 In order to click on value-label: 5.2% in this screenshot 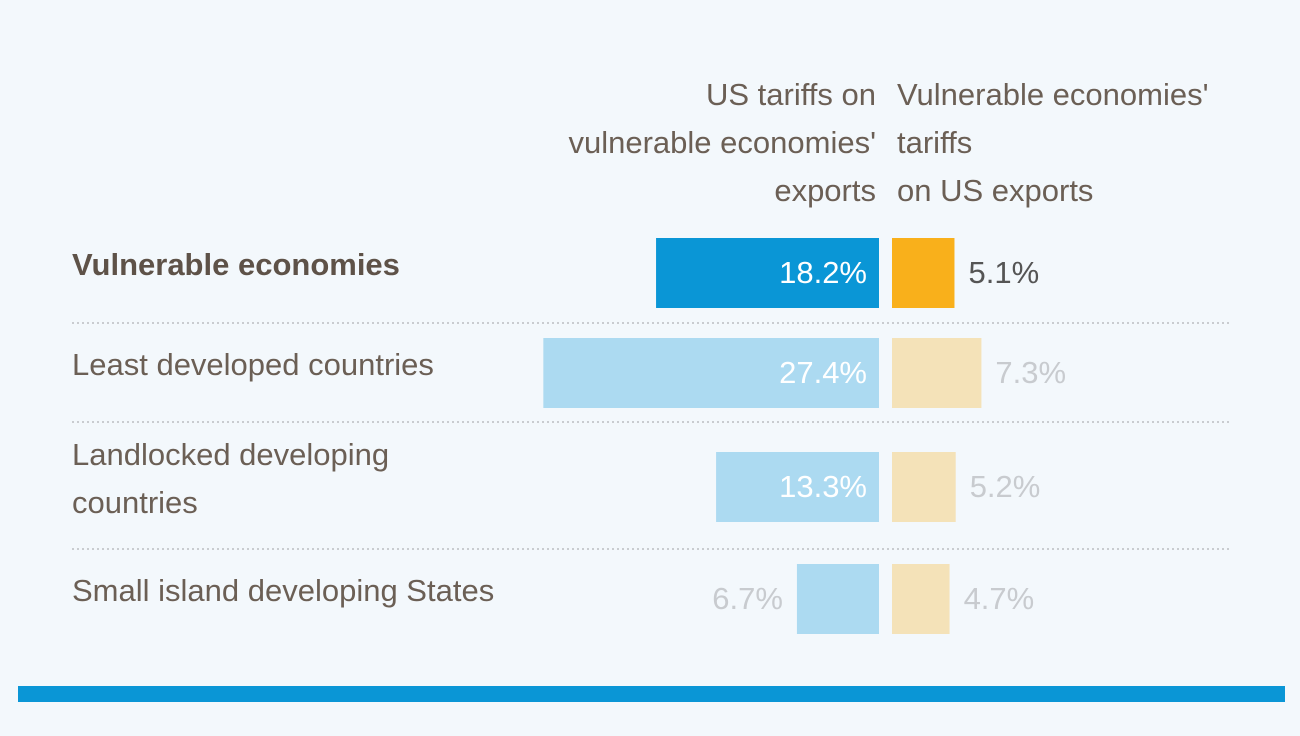, I will do `click(1005, 486)`.